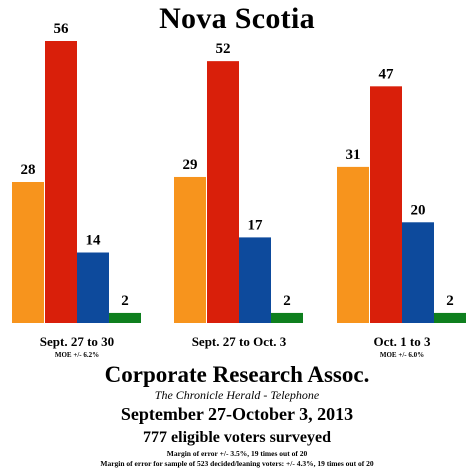  Describe the element at coordinates (239, 341) in the screenshot. I see `category-label: Sept. 27 to Oct. 3` at that location.